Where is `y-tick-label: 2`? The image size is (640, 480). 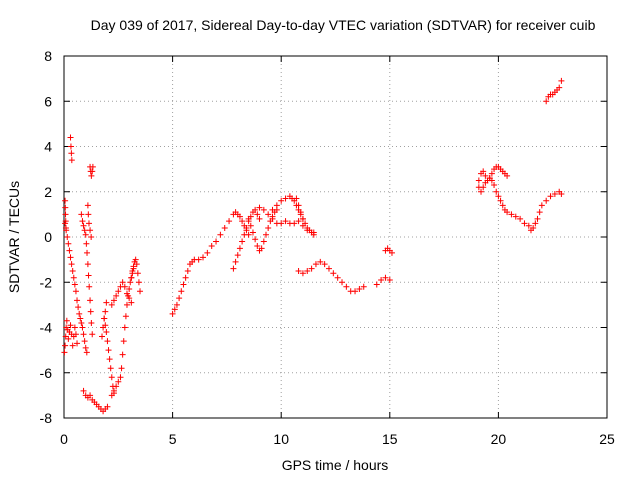
y-tick-label: 2 is located at coordinates (48, 192).